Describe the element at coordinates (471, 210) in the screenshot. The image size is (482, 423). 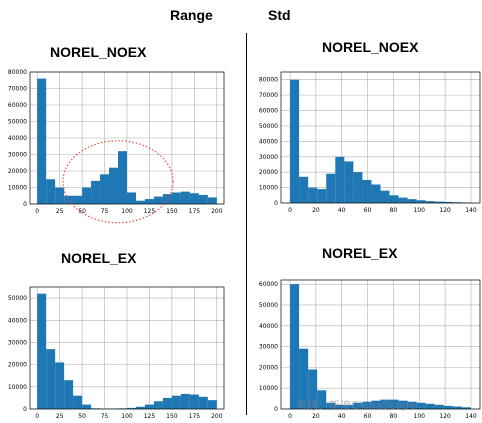
I see `x-tick-label: 140` at that location.